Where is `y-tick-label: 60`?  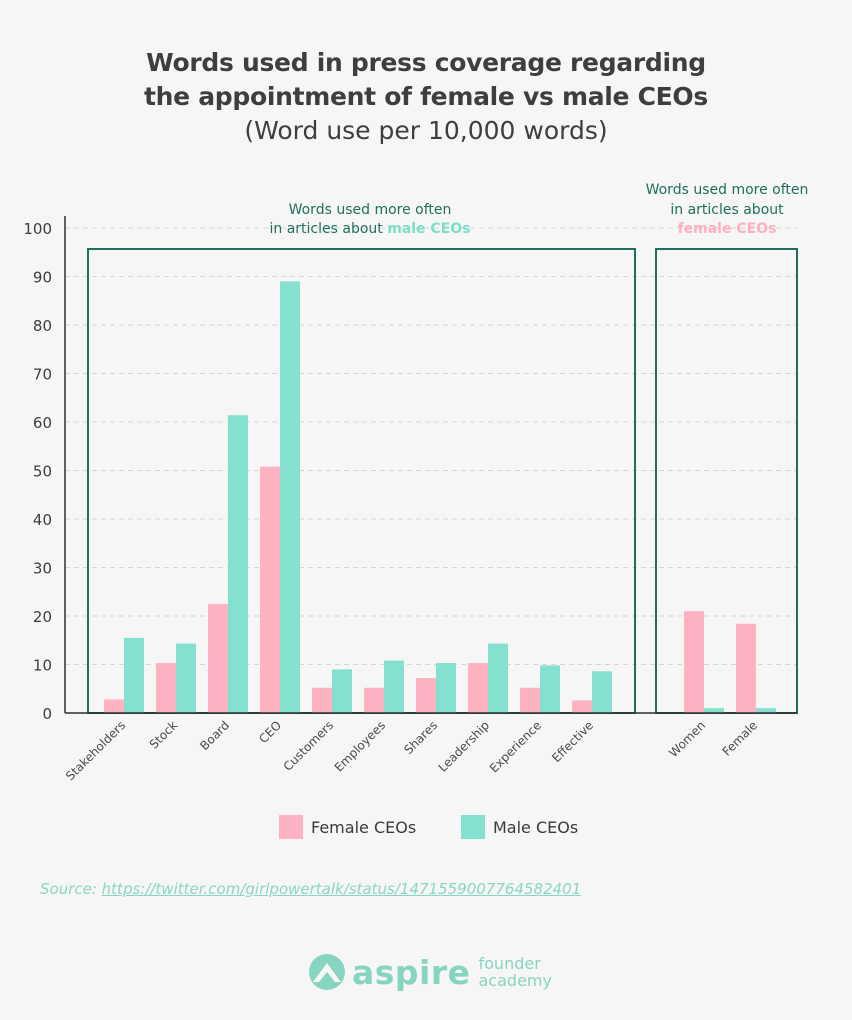 y-tick-label: 60 is located at coordinates (42, 423).